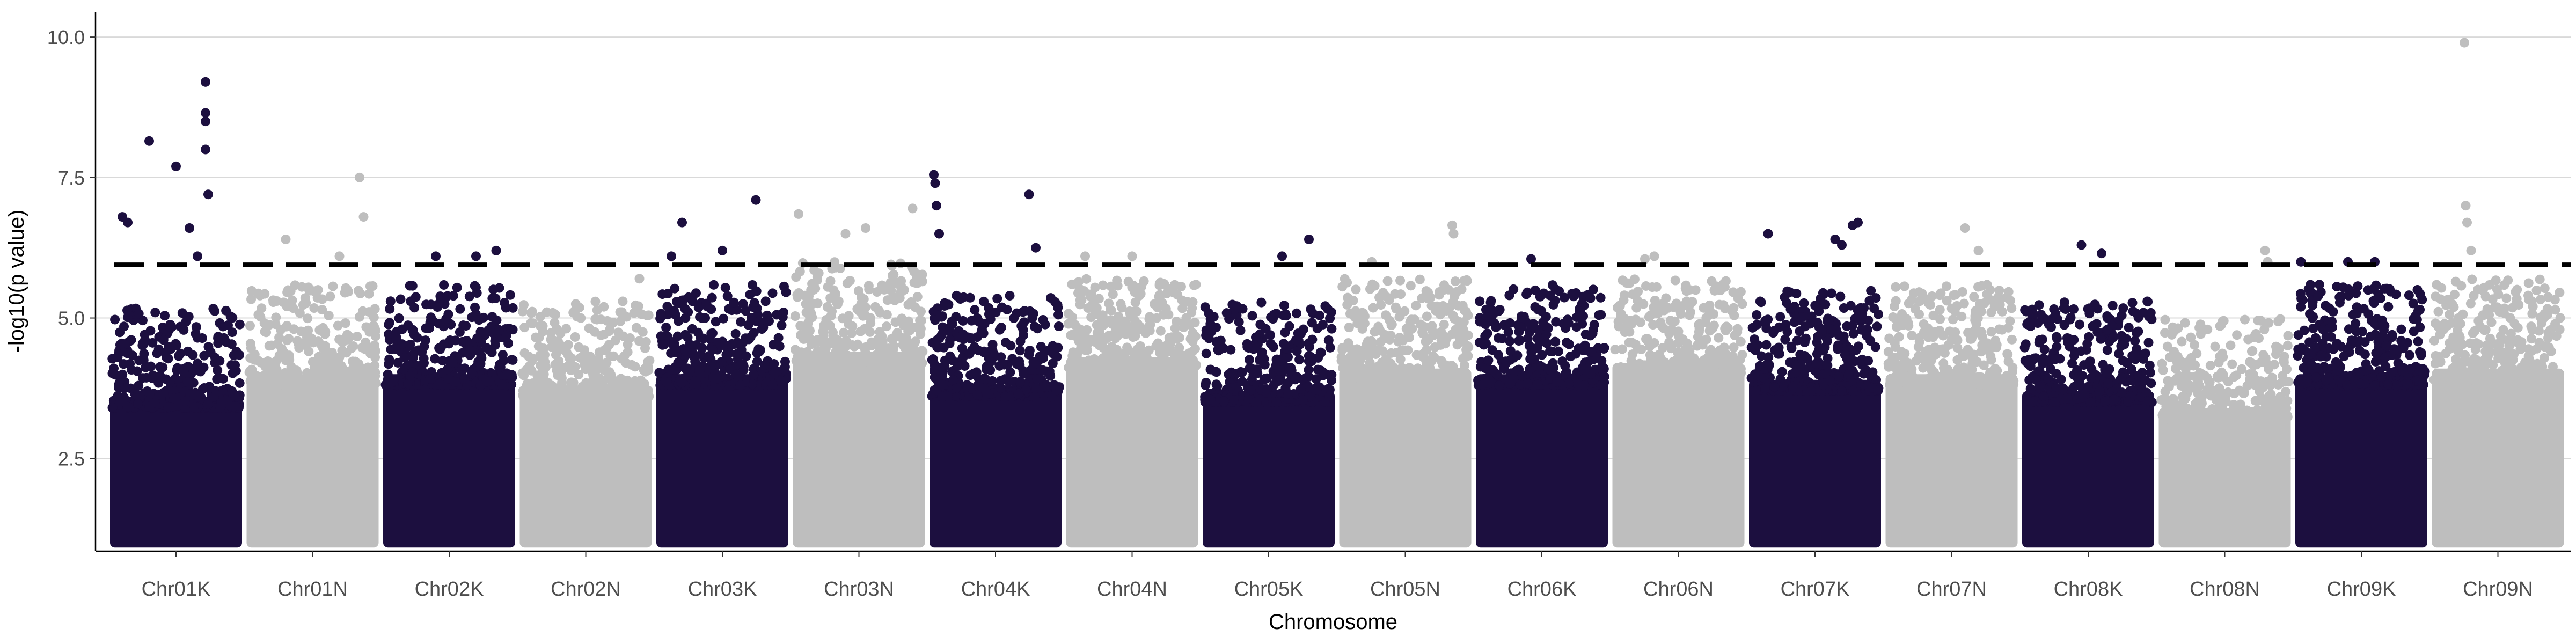 The image size is (2576, 644). I want to click on dense-points-Chr07N, so click(1951, 461).